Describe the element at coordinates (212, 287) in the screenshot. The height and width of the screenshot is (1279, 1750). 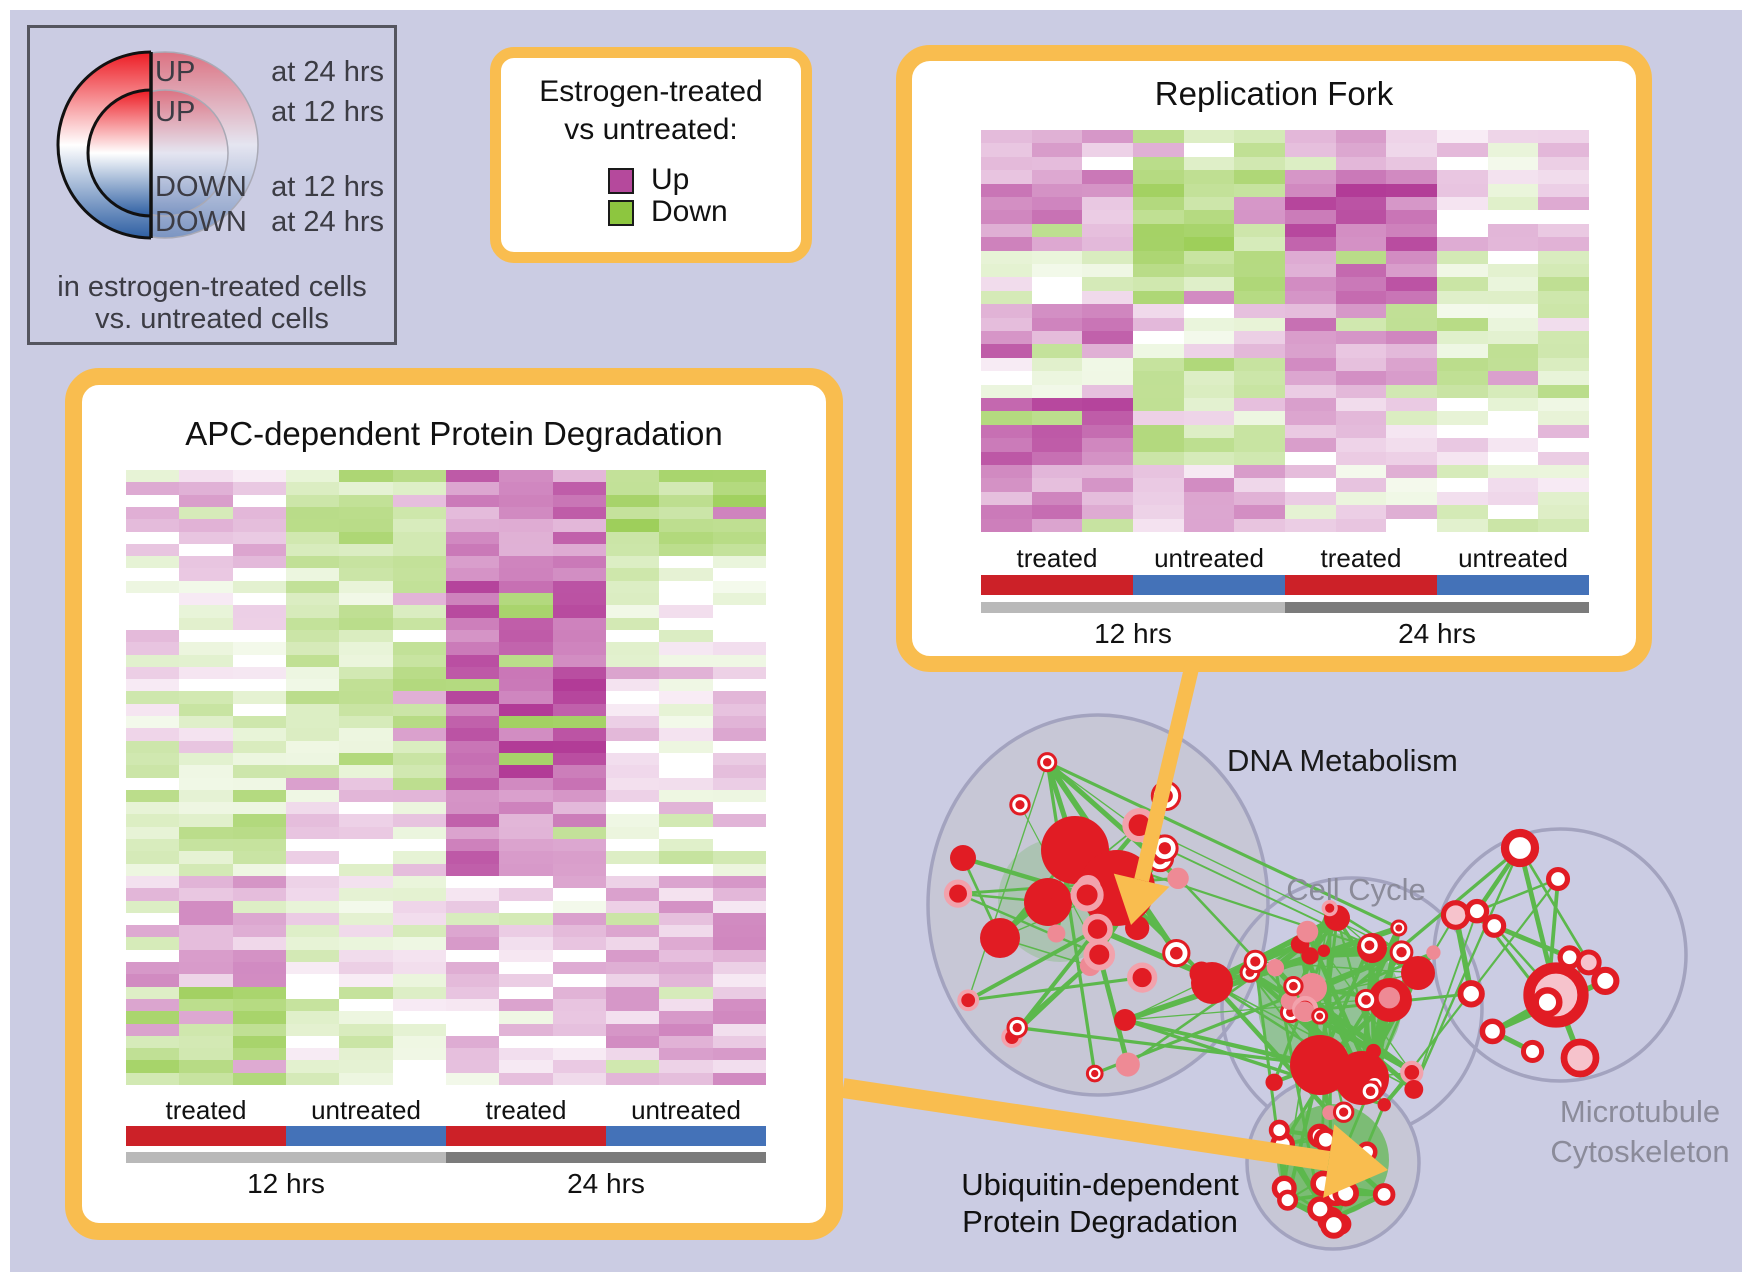
I see `updown-footer-line1: in estrogen-treated cells` at that location.